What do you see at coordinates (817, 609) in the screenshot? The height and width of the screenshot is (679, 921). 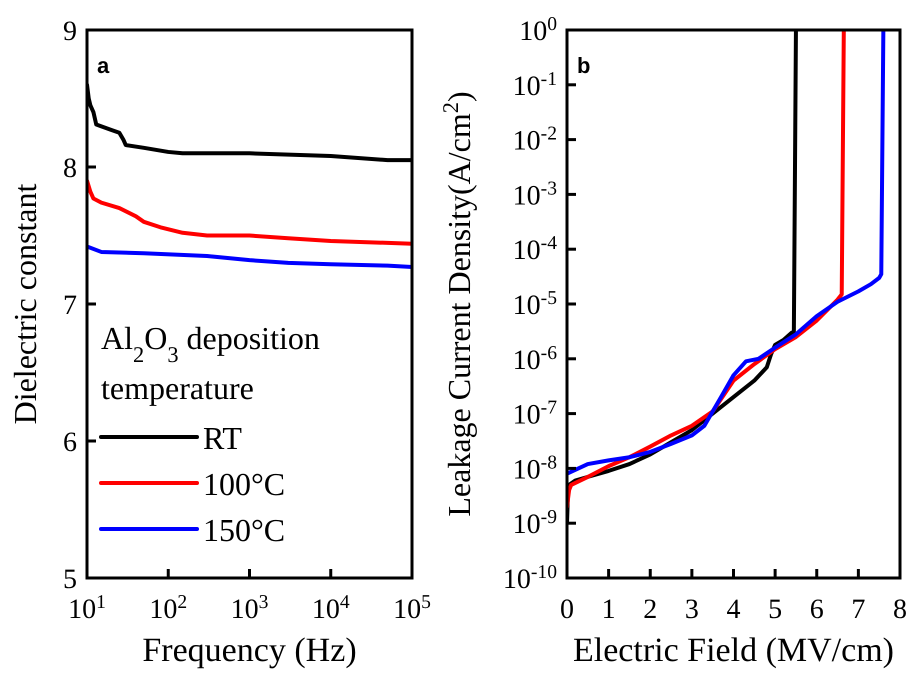 I see `x-tick-label: 6` at bounding box center [817, 609].